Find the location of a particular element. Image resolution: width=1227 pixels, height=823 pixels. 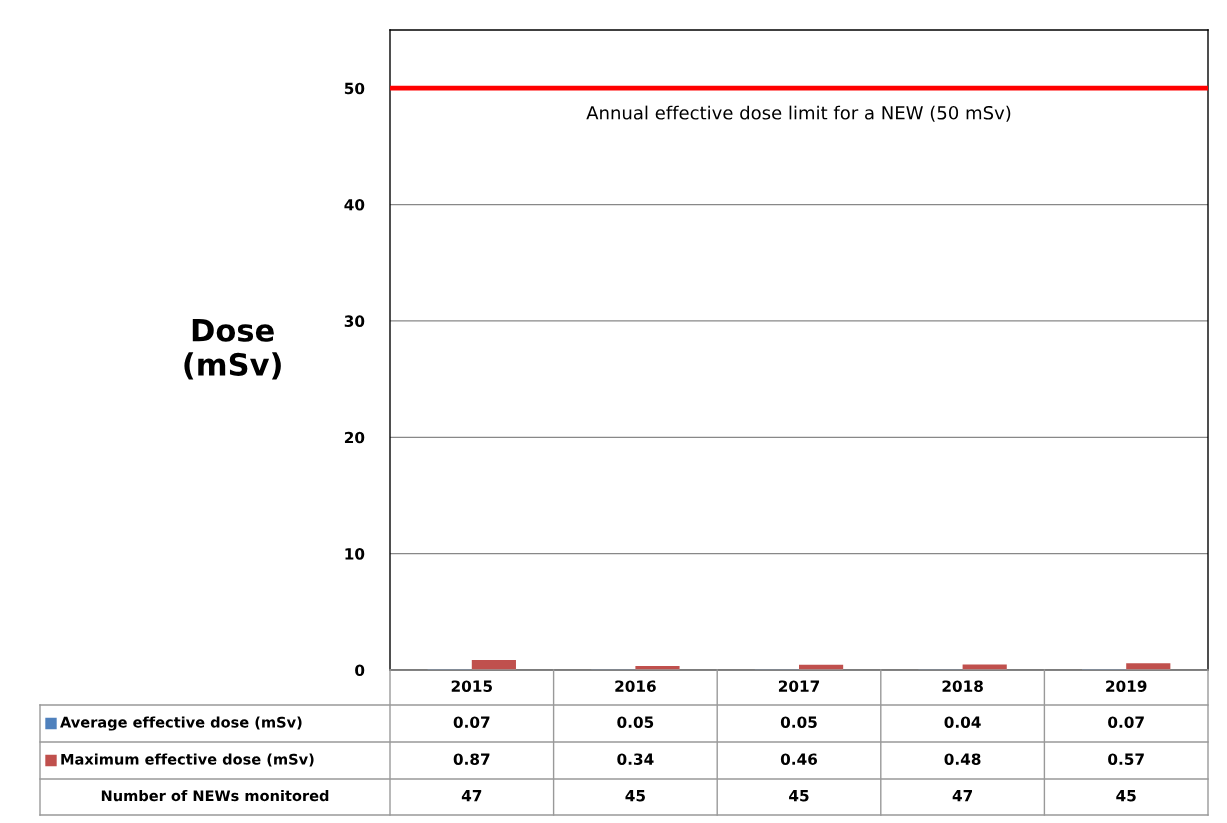

data-label: 0.46 is located at coordinates (799, 759).